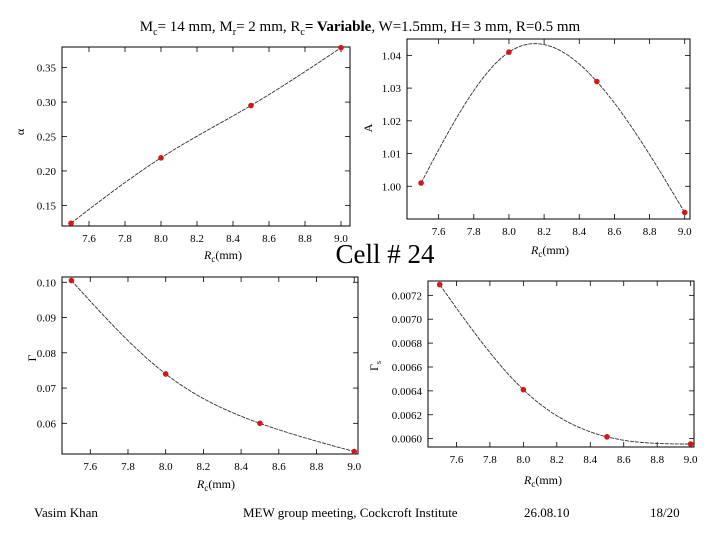  What do you see at coordinates (302, 32) in the screenshot?
I see `title-part-5: c` at bounding box center [302, 32].